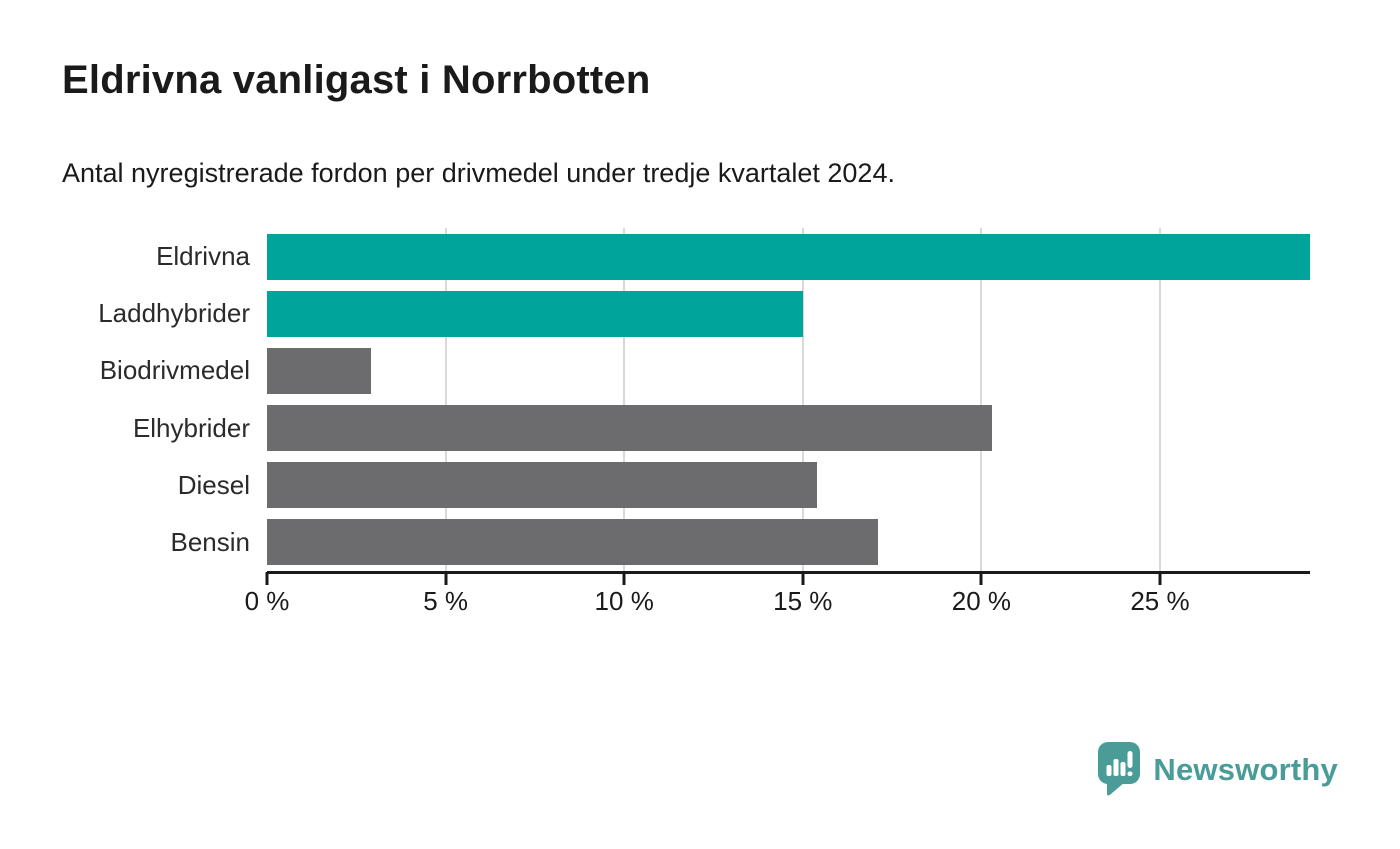  What do you see at coordinates (210, 541) in the screenshot?
I see `category-label: Bensin` at bounding box center [210, 541].